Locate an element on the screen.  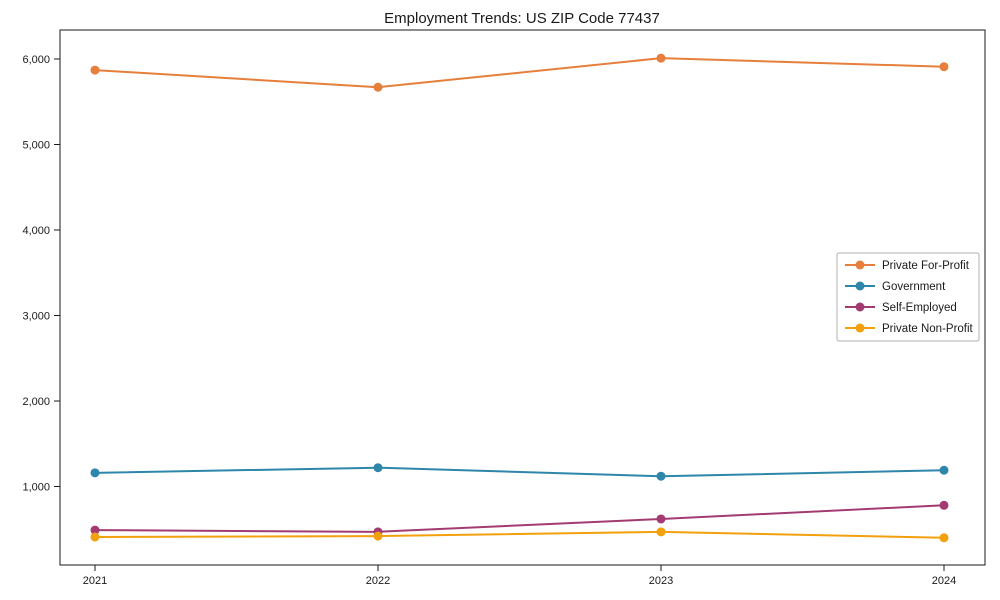
legend-item-label: Government is located at coordinates (914, 287).